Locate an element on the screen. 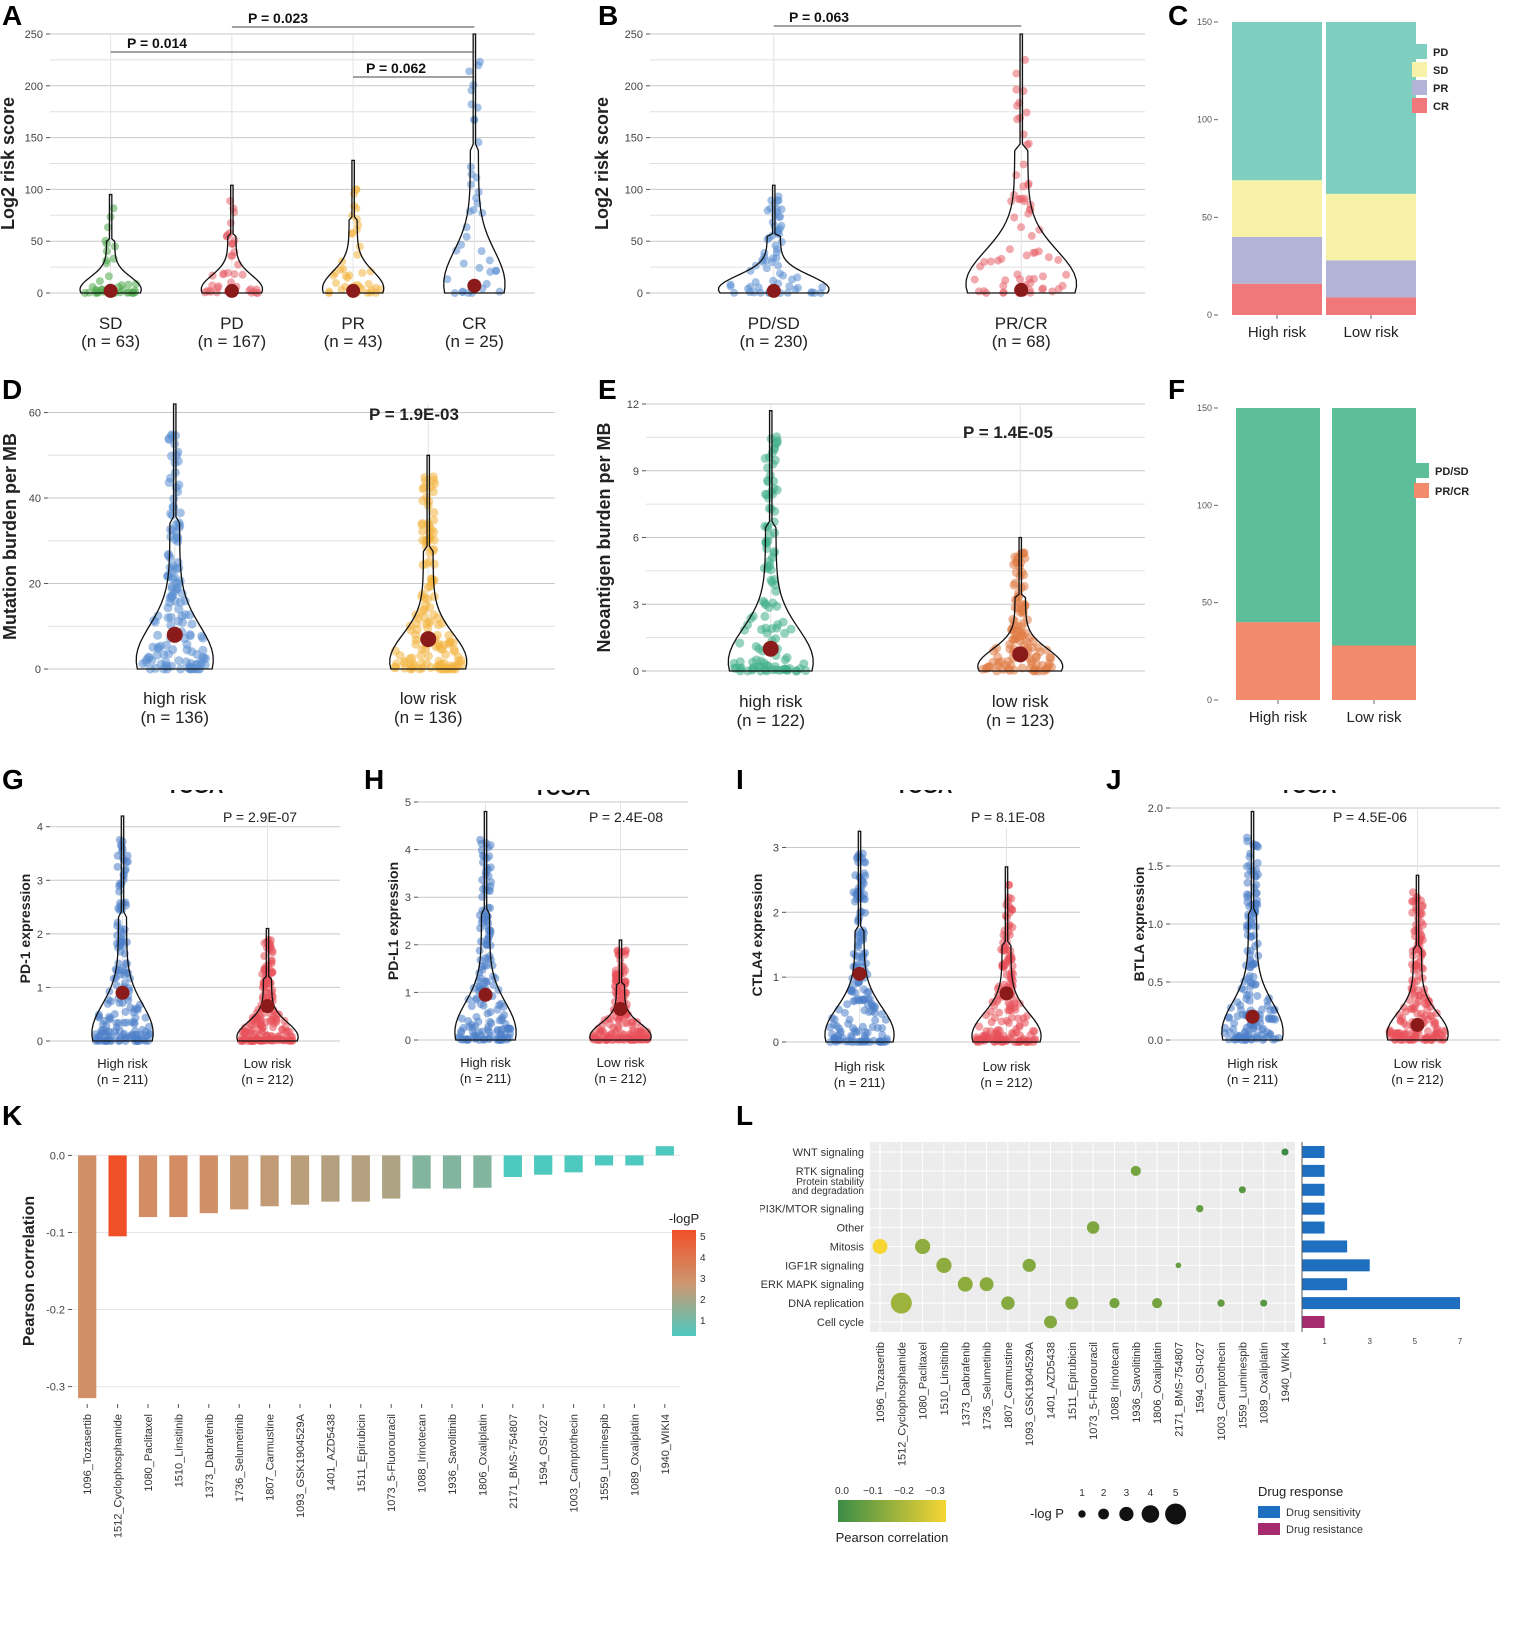 Image resolution: width=1536 pixels, height=1636 pixels. x-category-n: (n = 136) is located at coordinates (428, 717).